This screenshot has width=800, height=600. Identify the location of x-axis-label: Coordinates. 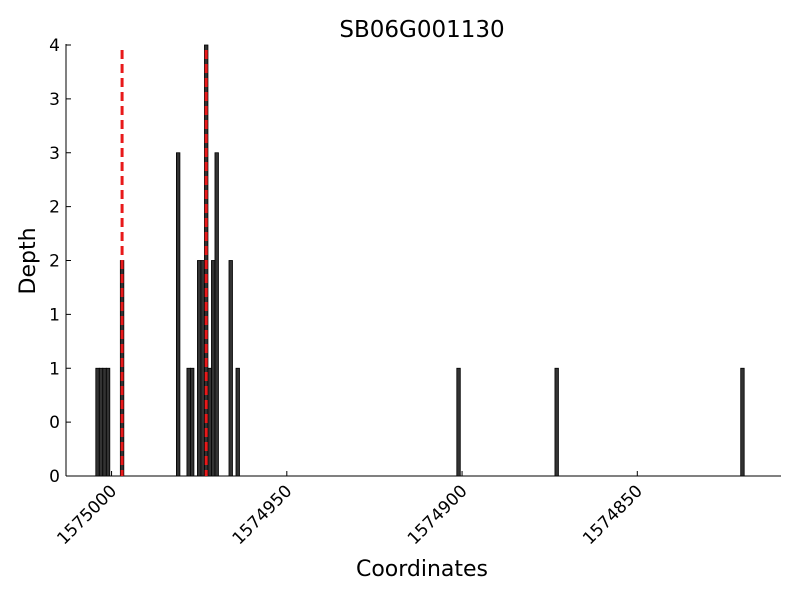
(422, 569).